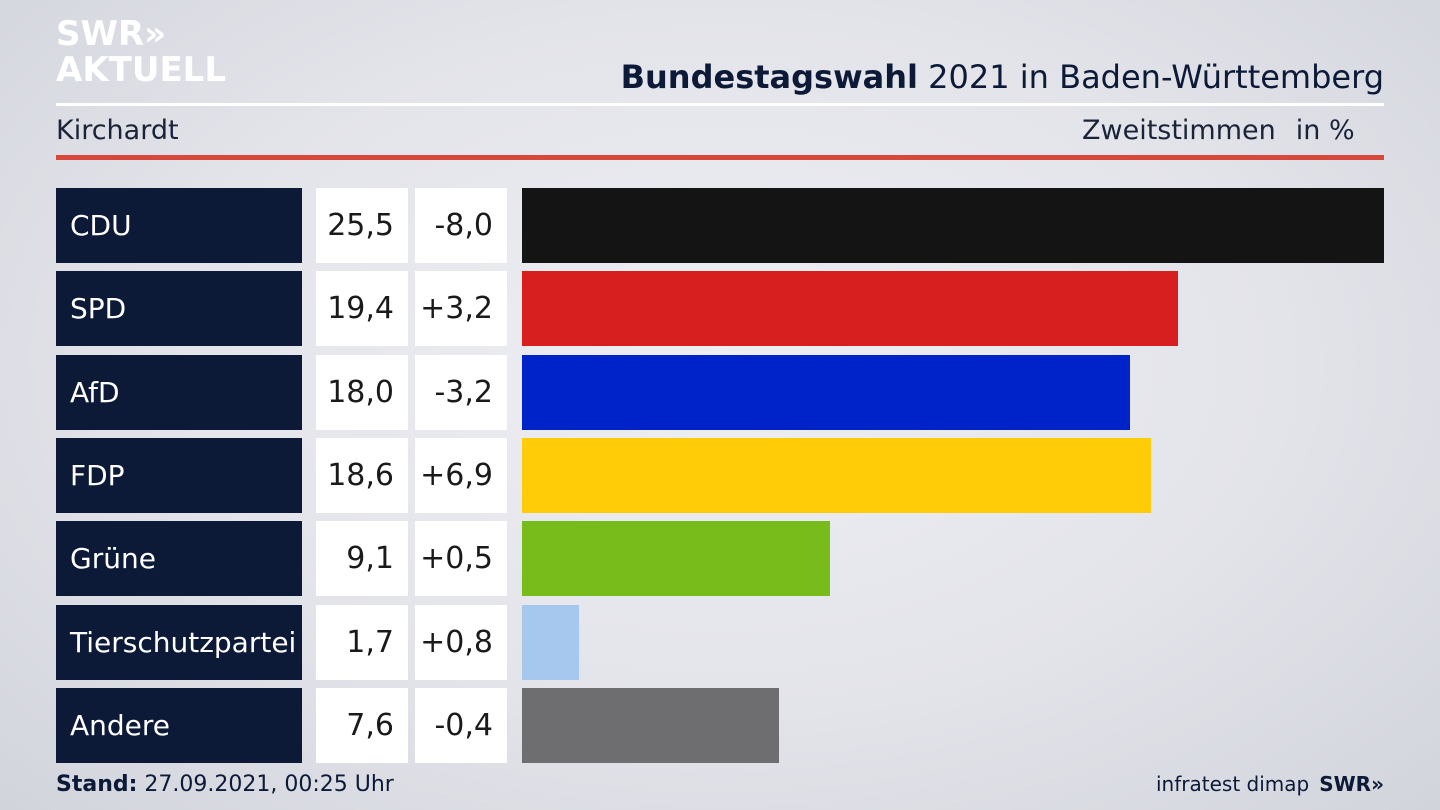 This screenshot has height=810, width=1440. What do you see at coordinates (179, 308) in the screenshot?
I see `party-label-spd: SPD` at bounding box center [179, 308].